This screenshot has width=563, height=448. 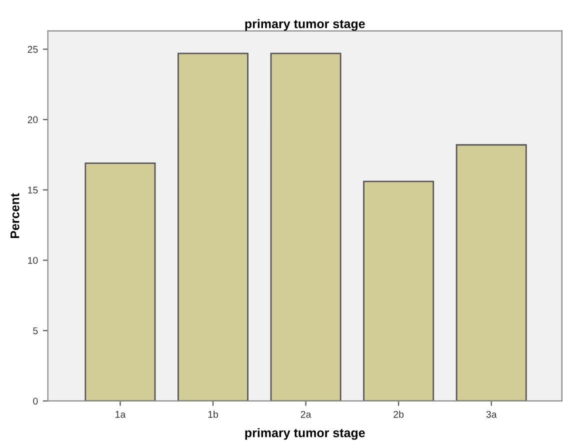 I want to click on x-tick-label: 1b, so click(x=213, y=414).